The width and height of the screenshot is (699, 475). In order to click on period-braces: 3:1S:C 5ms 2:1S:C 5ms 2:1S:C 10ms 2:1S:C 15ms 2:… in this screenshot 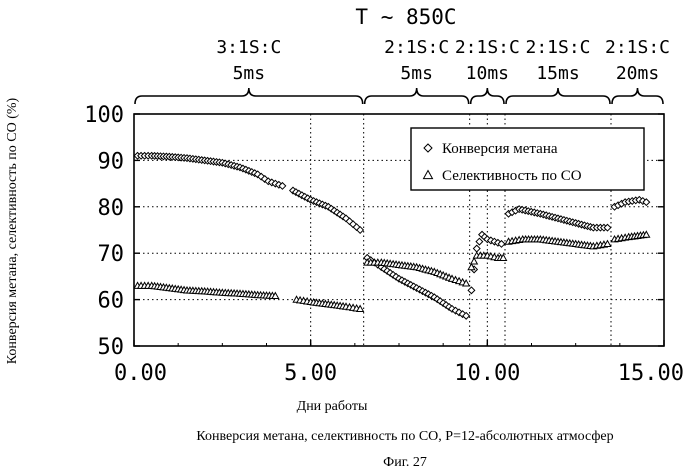, I will do `click(402, 71)`.